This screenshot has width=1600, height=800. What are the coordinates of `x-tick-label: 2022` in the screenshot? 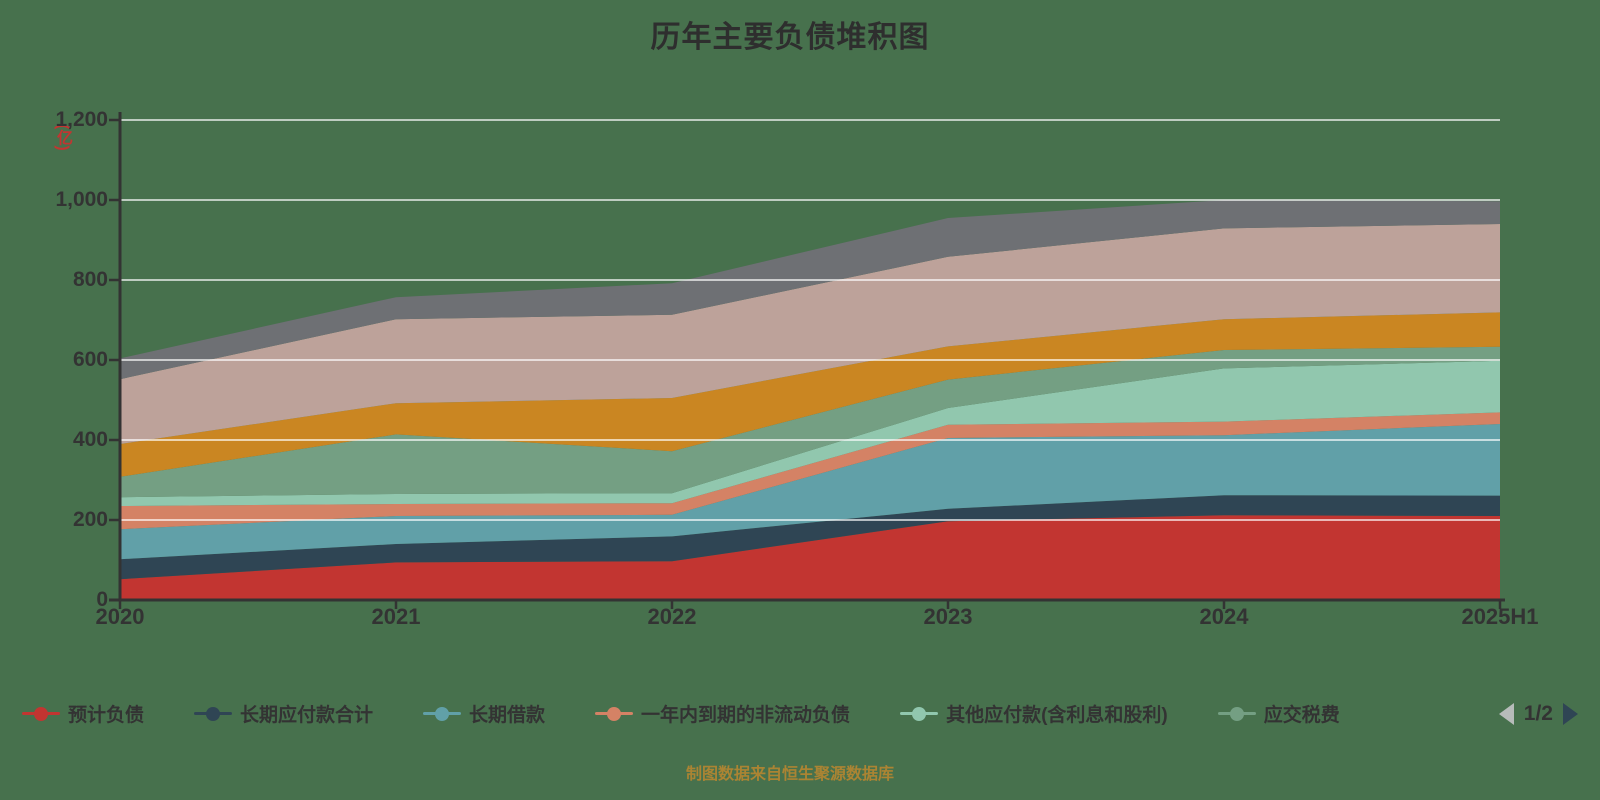 It's located at (672, 616).